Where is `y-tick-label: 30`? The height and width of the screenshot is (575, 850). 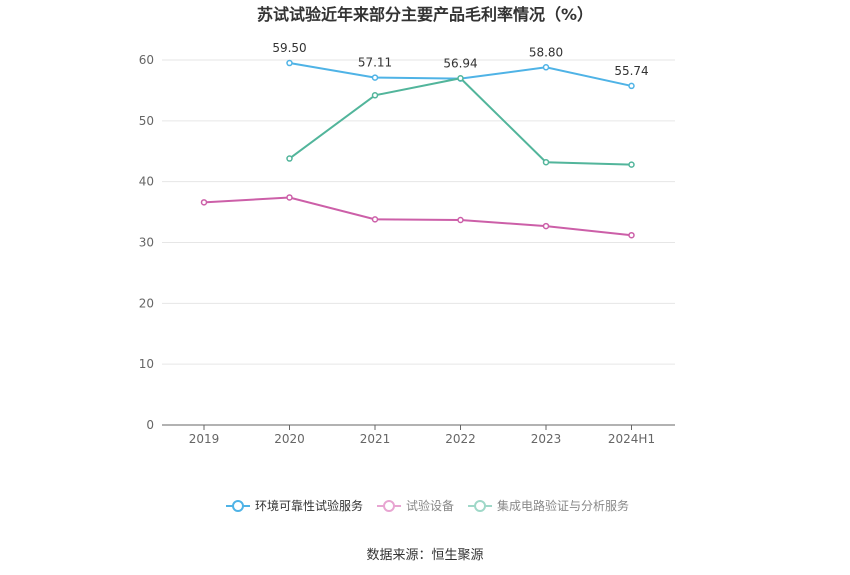 y-tick-label: 30 is located at coordinates (146, 243).